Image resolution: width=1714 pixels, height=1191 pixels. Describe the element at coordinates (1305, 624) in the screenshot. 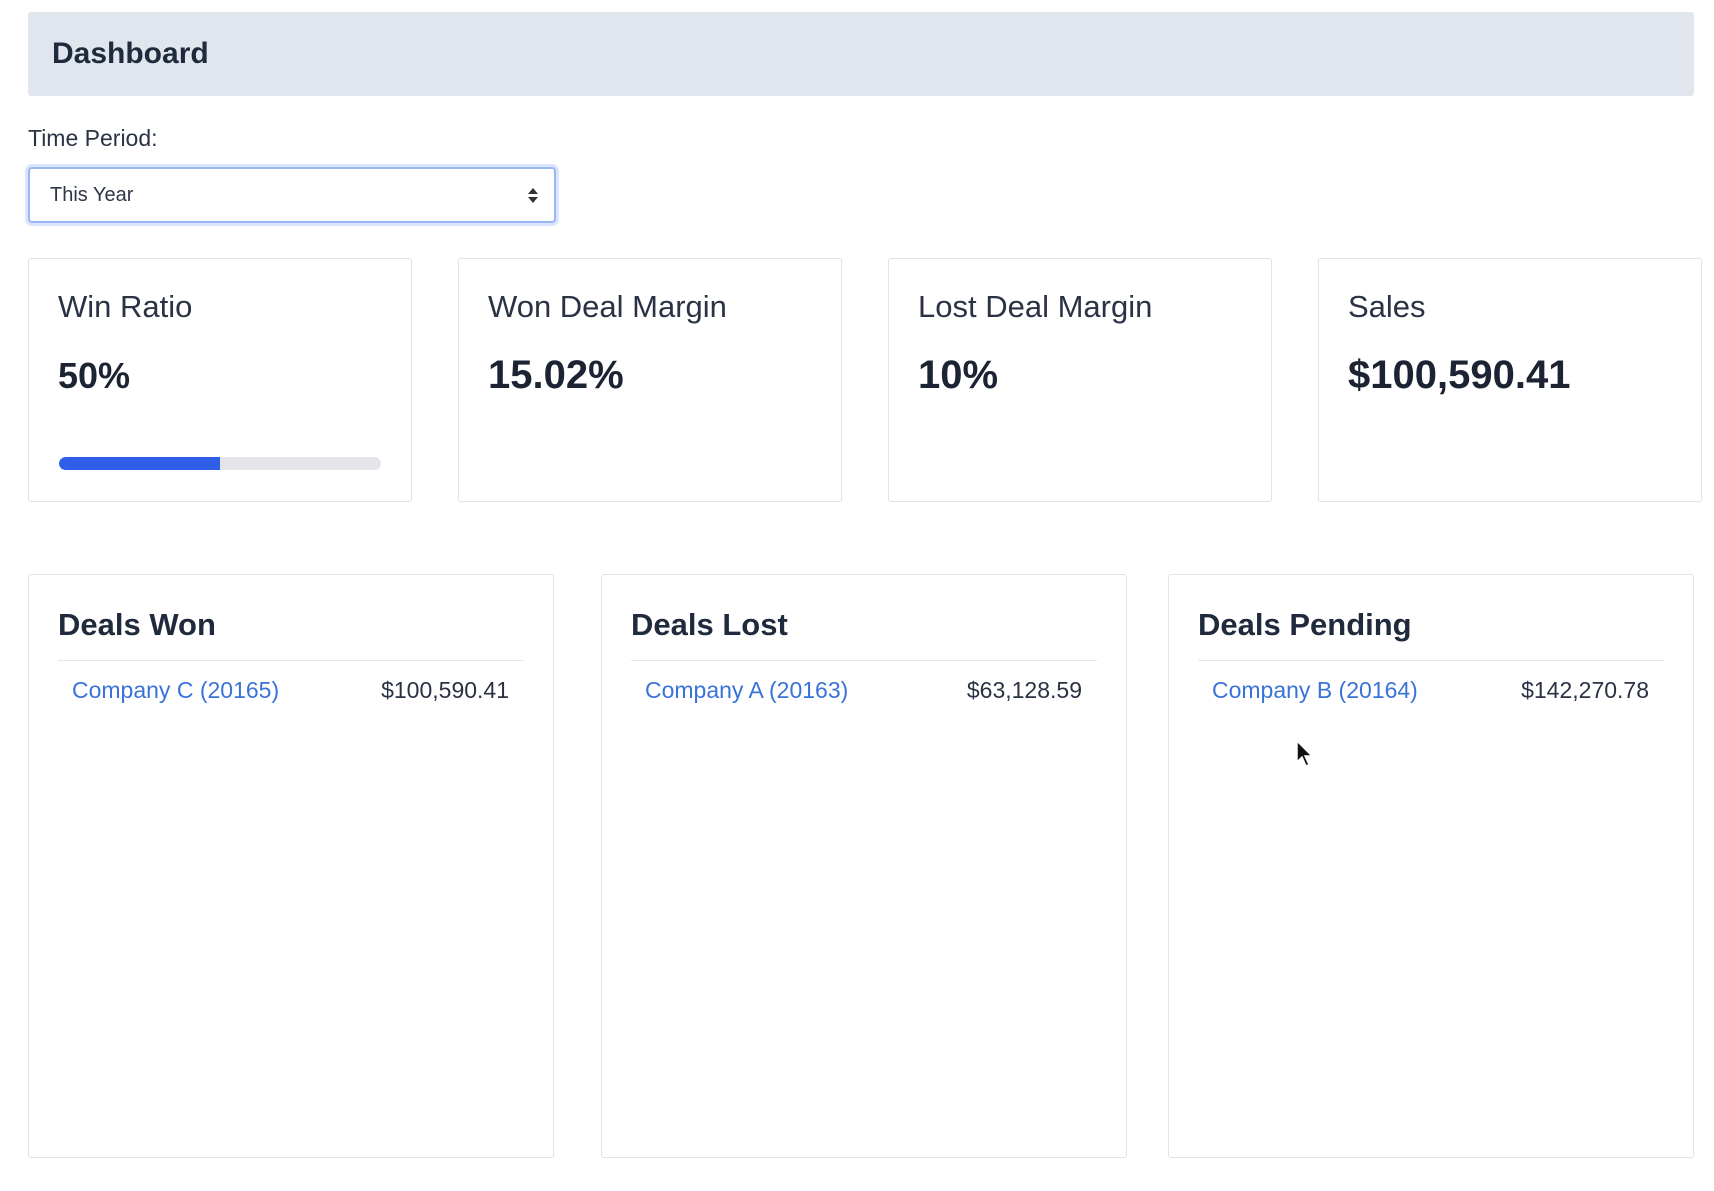

I see `deals-pending-title: Deals Pending` at that location.